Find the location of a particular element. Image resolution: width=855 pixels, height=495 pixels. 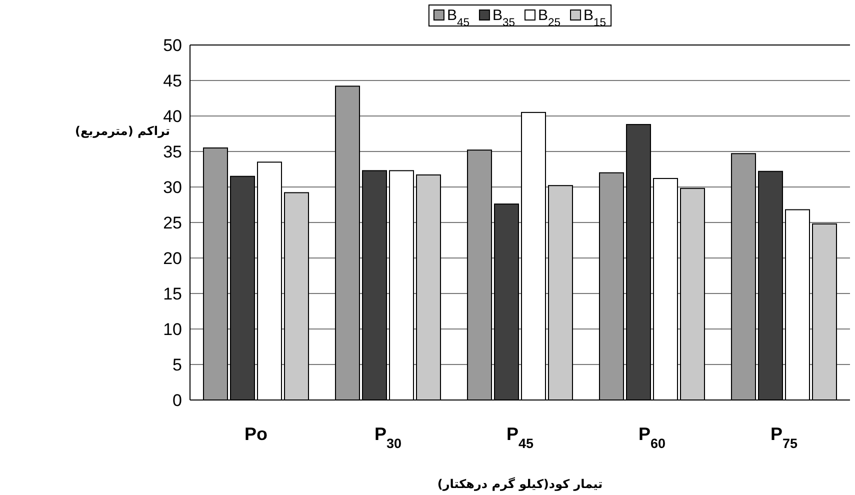

x-tick-label: Po is located at coordinates (256, 434).